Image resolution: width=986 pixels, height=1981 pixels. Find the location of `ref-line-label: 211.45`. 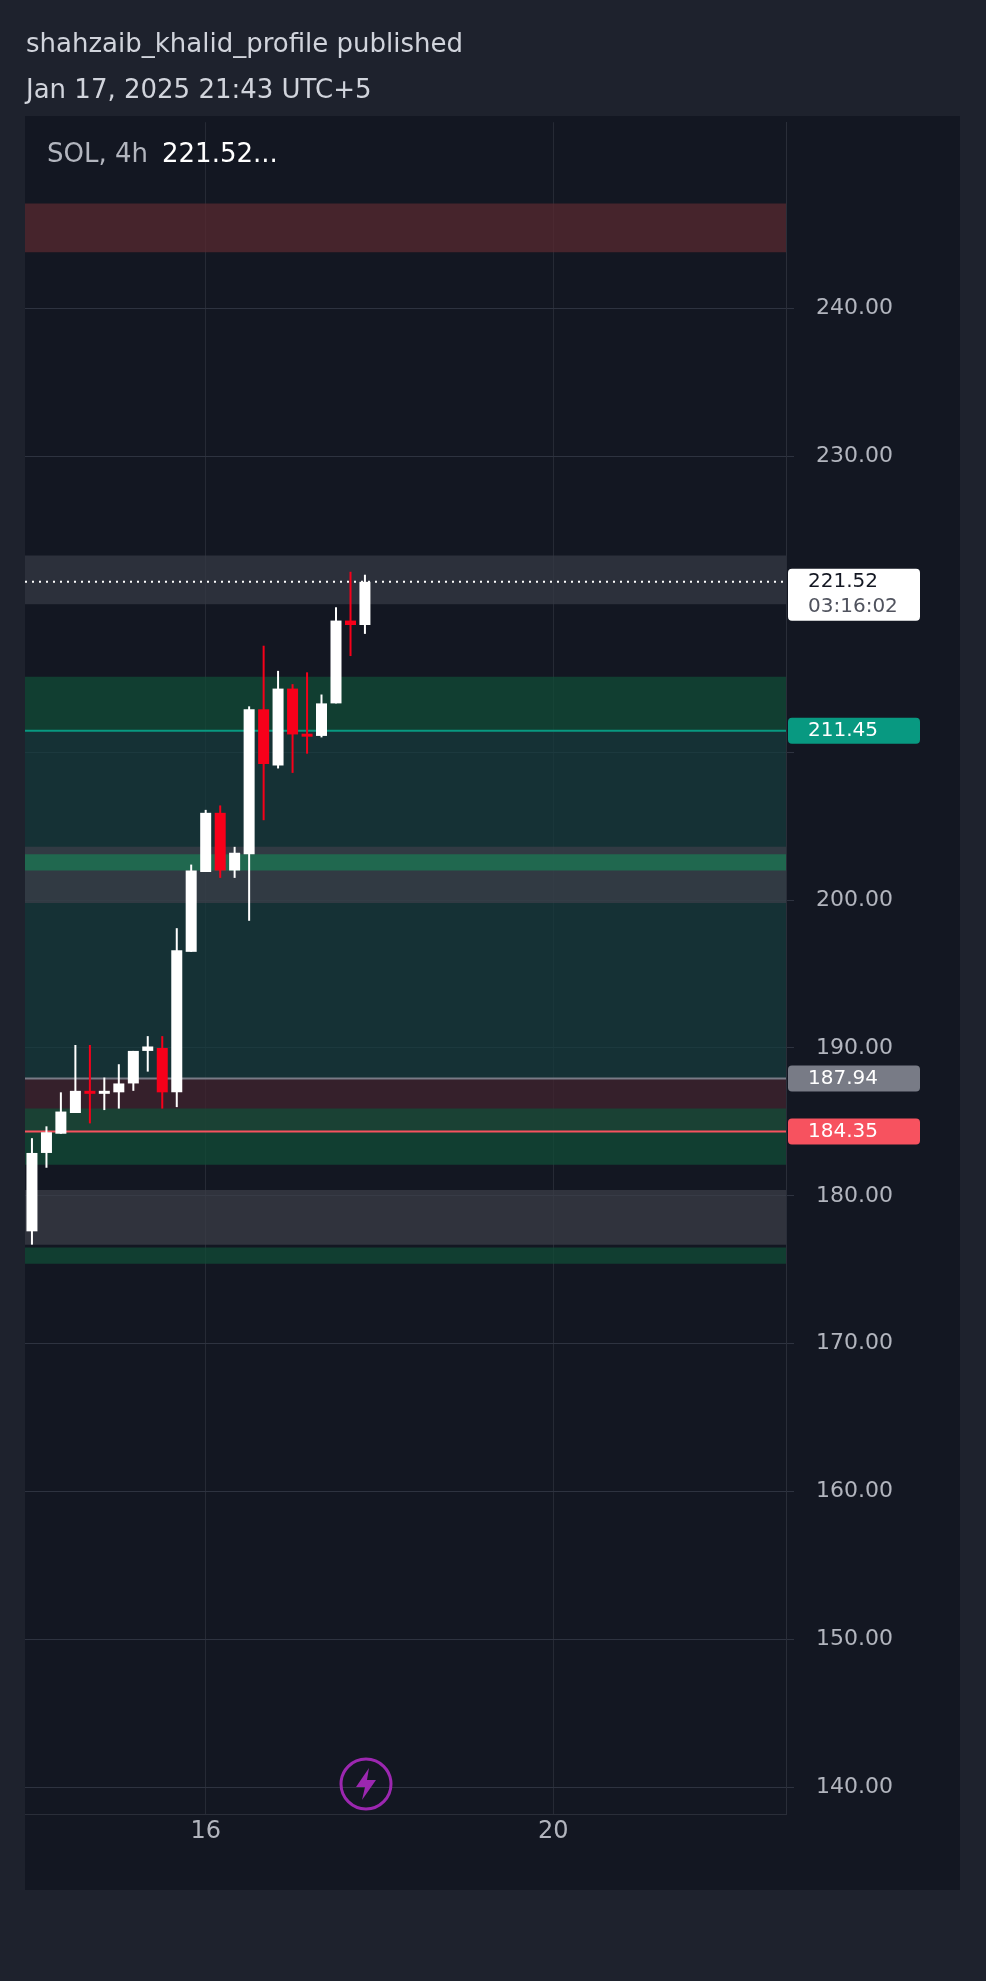

ref-line-label: 211.45 is located at coordinates (843, 728).